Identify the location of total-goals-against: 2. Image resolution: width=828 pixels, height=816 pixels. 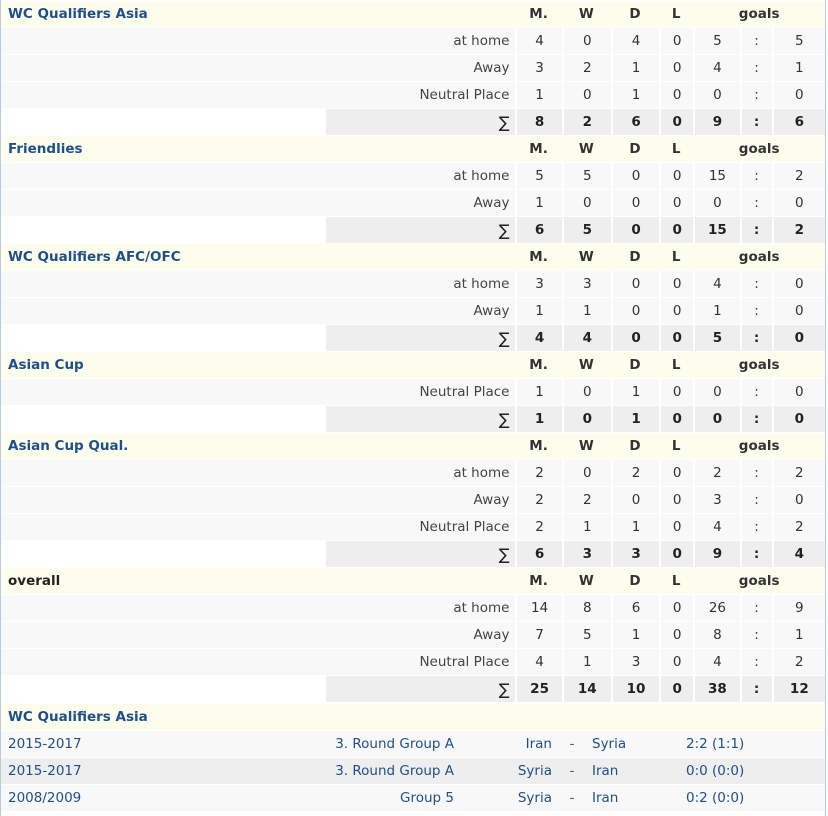
(798, 230).